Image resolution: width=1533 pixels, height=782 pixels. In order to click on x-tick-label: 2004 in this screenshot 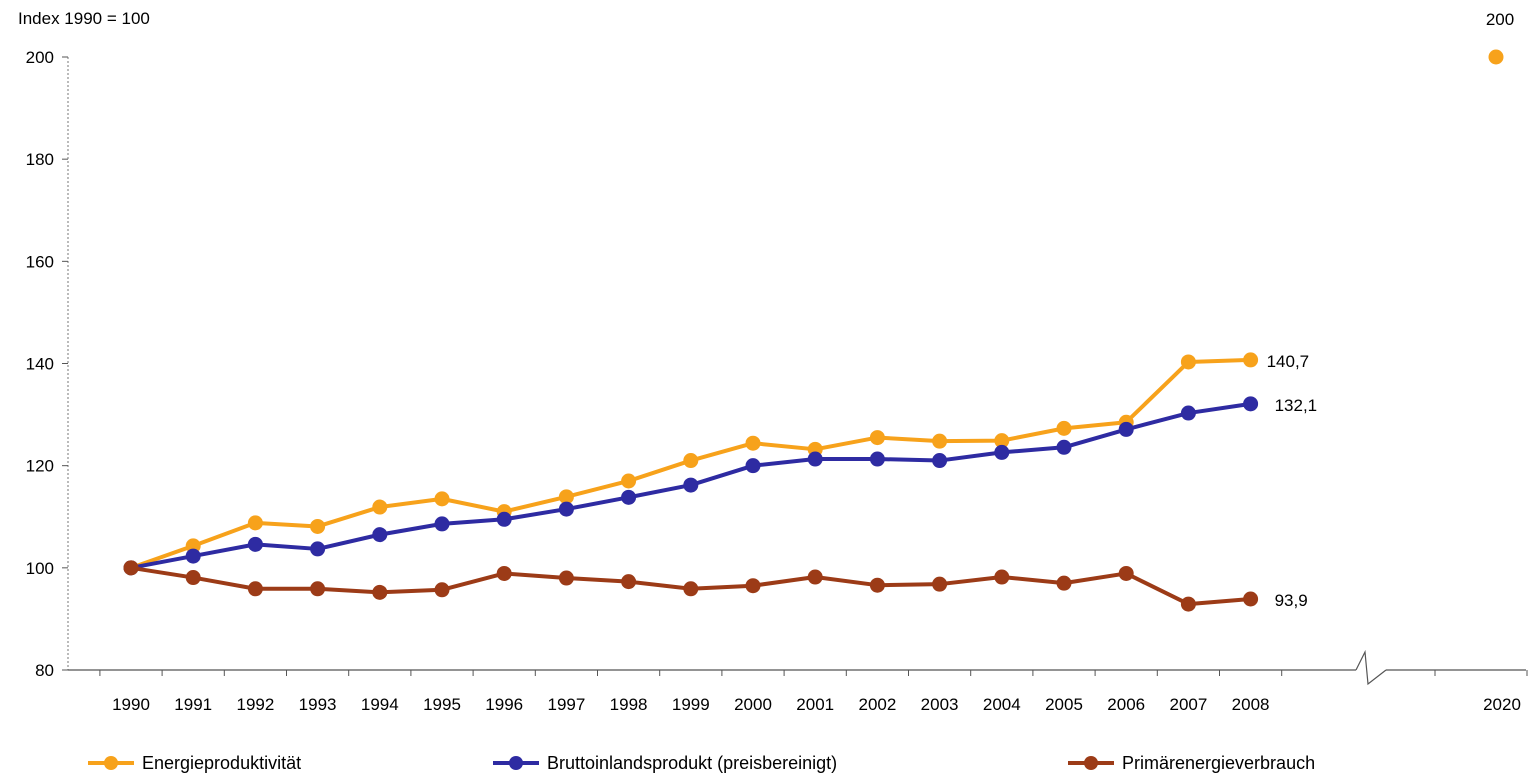, I will do `click(1002, 704)`.